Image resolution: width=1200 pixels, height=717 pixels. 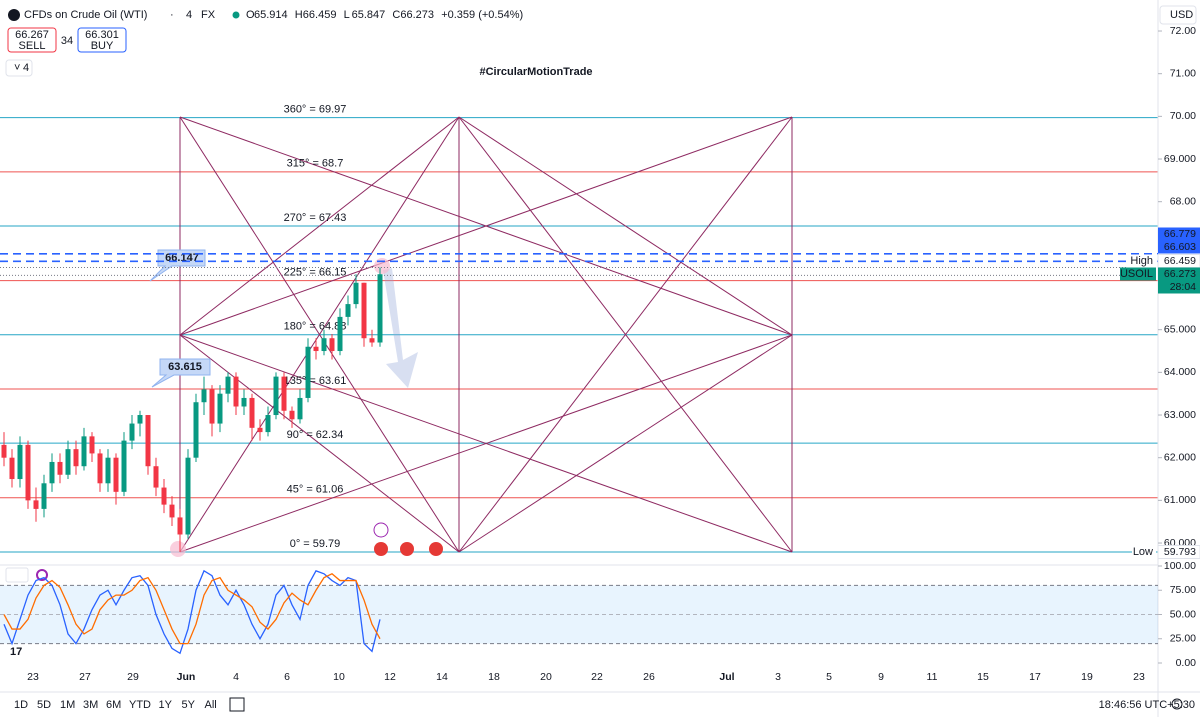 I want to click on level-label: 45° = 61.06, so click(x=315, y=490).